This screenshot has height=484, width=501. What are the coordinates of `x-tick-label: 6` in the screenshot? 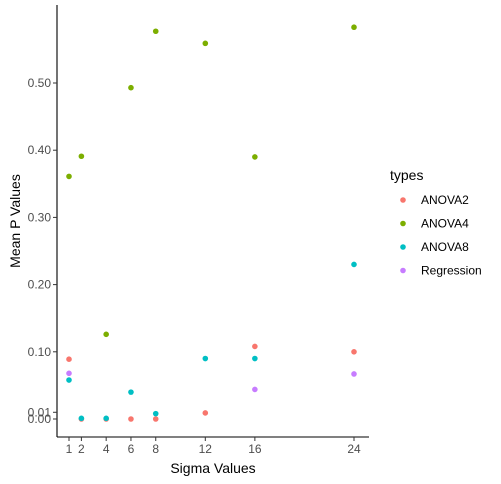 It's located at (131, 449).